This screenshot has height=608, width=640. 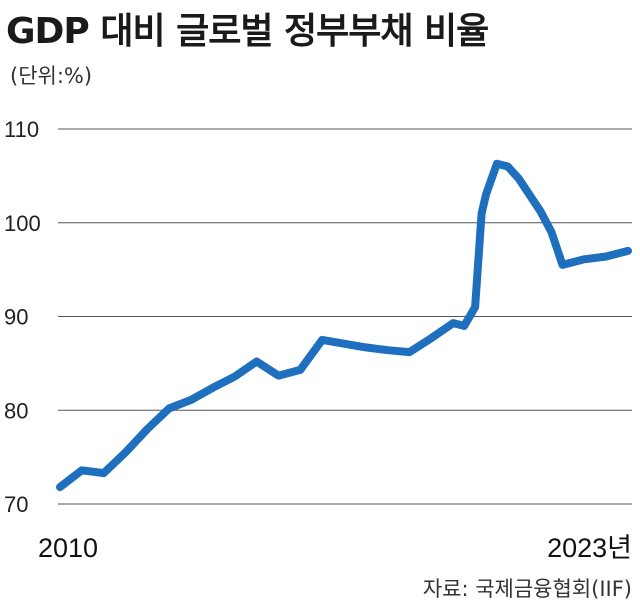 What do you see at coordinates (16, 410) in the screenshot?
I see `y-tick-80: 80` at bounding box center [16, 410].